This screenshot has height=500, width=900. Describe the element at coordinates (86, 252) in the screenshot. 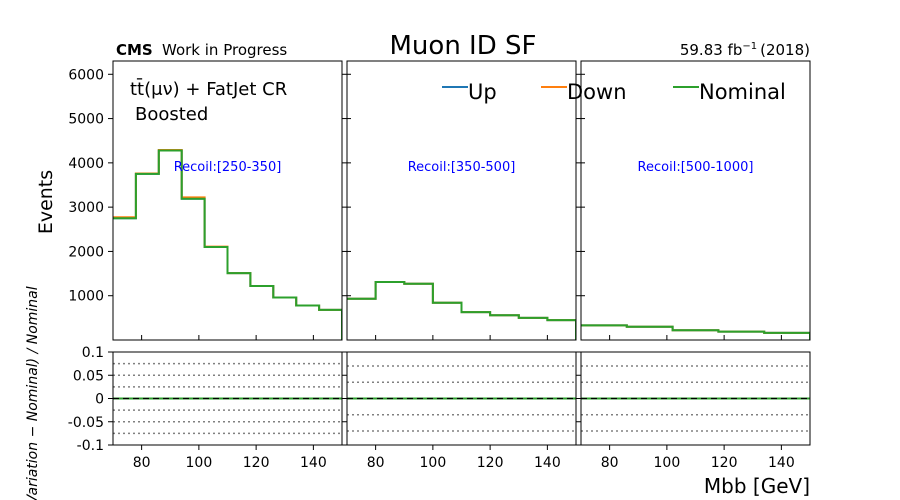

I see `y-tick-label: 2000` at that location.